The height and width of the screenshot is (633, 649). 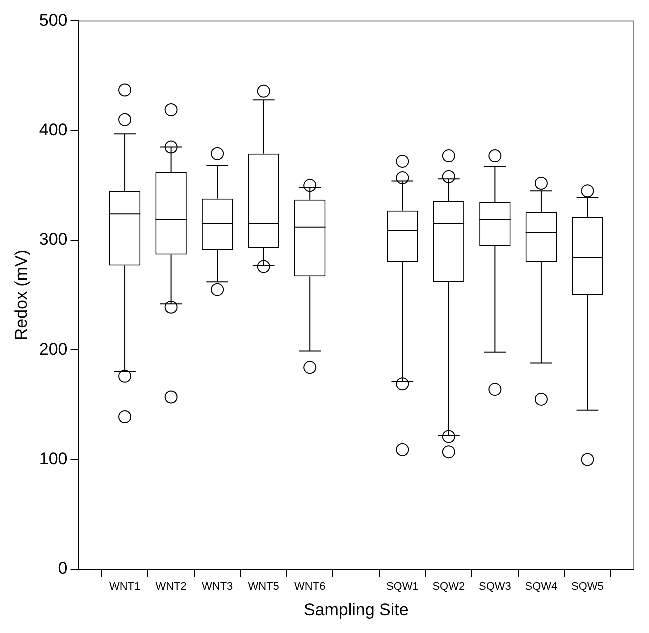 What do you see at coordinates (53, 349) in the screenshot?
I see `y-tick-label: 200` at bounding box center [53, 349].